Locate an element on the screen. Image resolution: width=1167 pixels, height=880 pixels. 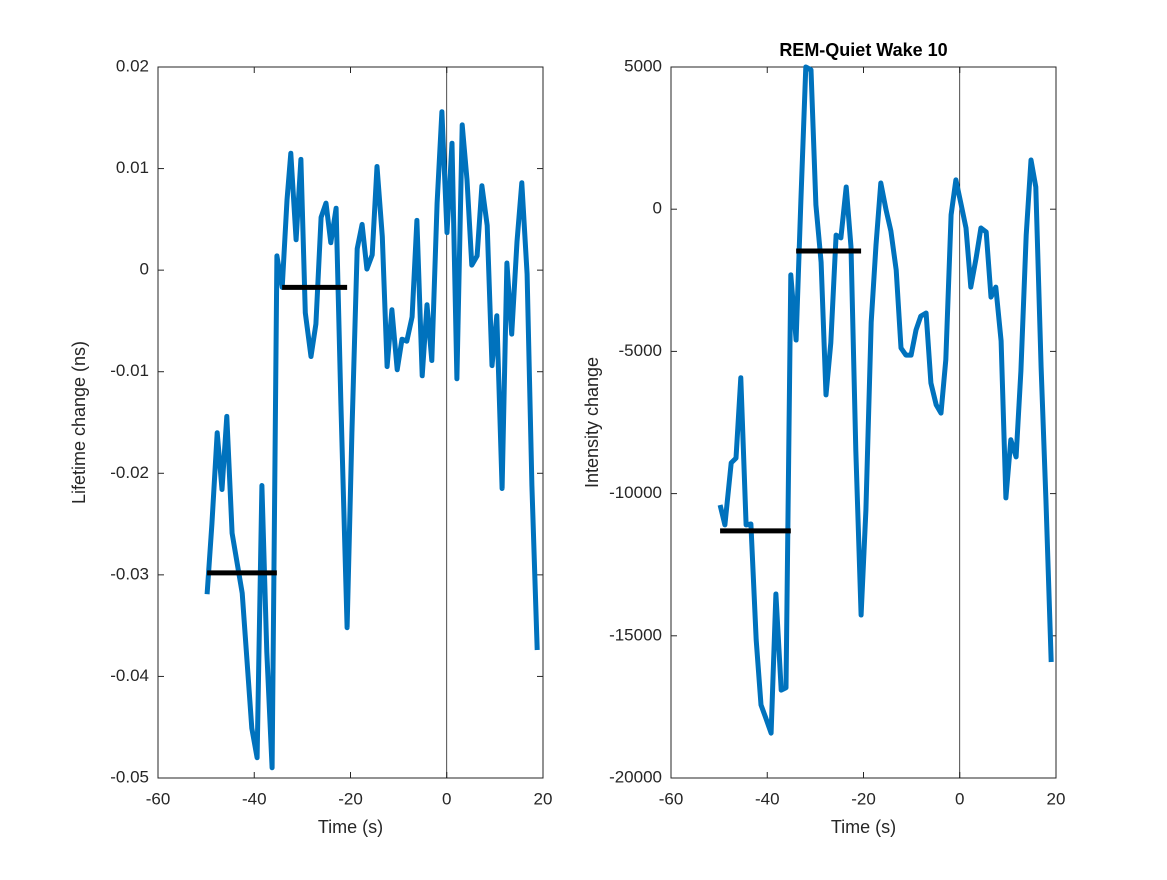
y-axis-label: Lifetime change (ns) is located at coordinates (79, 422).